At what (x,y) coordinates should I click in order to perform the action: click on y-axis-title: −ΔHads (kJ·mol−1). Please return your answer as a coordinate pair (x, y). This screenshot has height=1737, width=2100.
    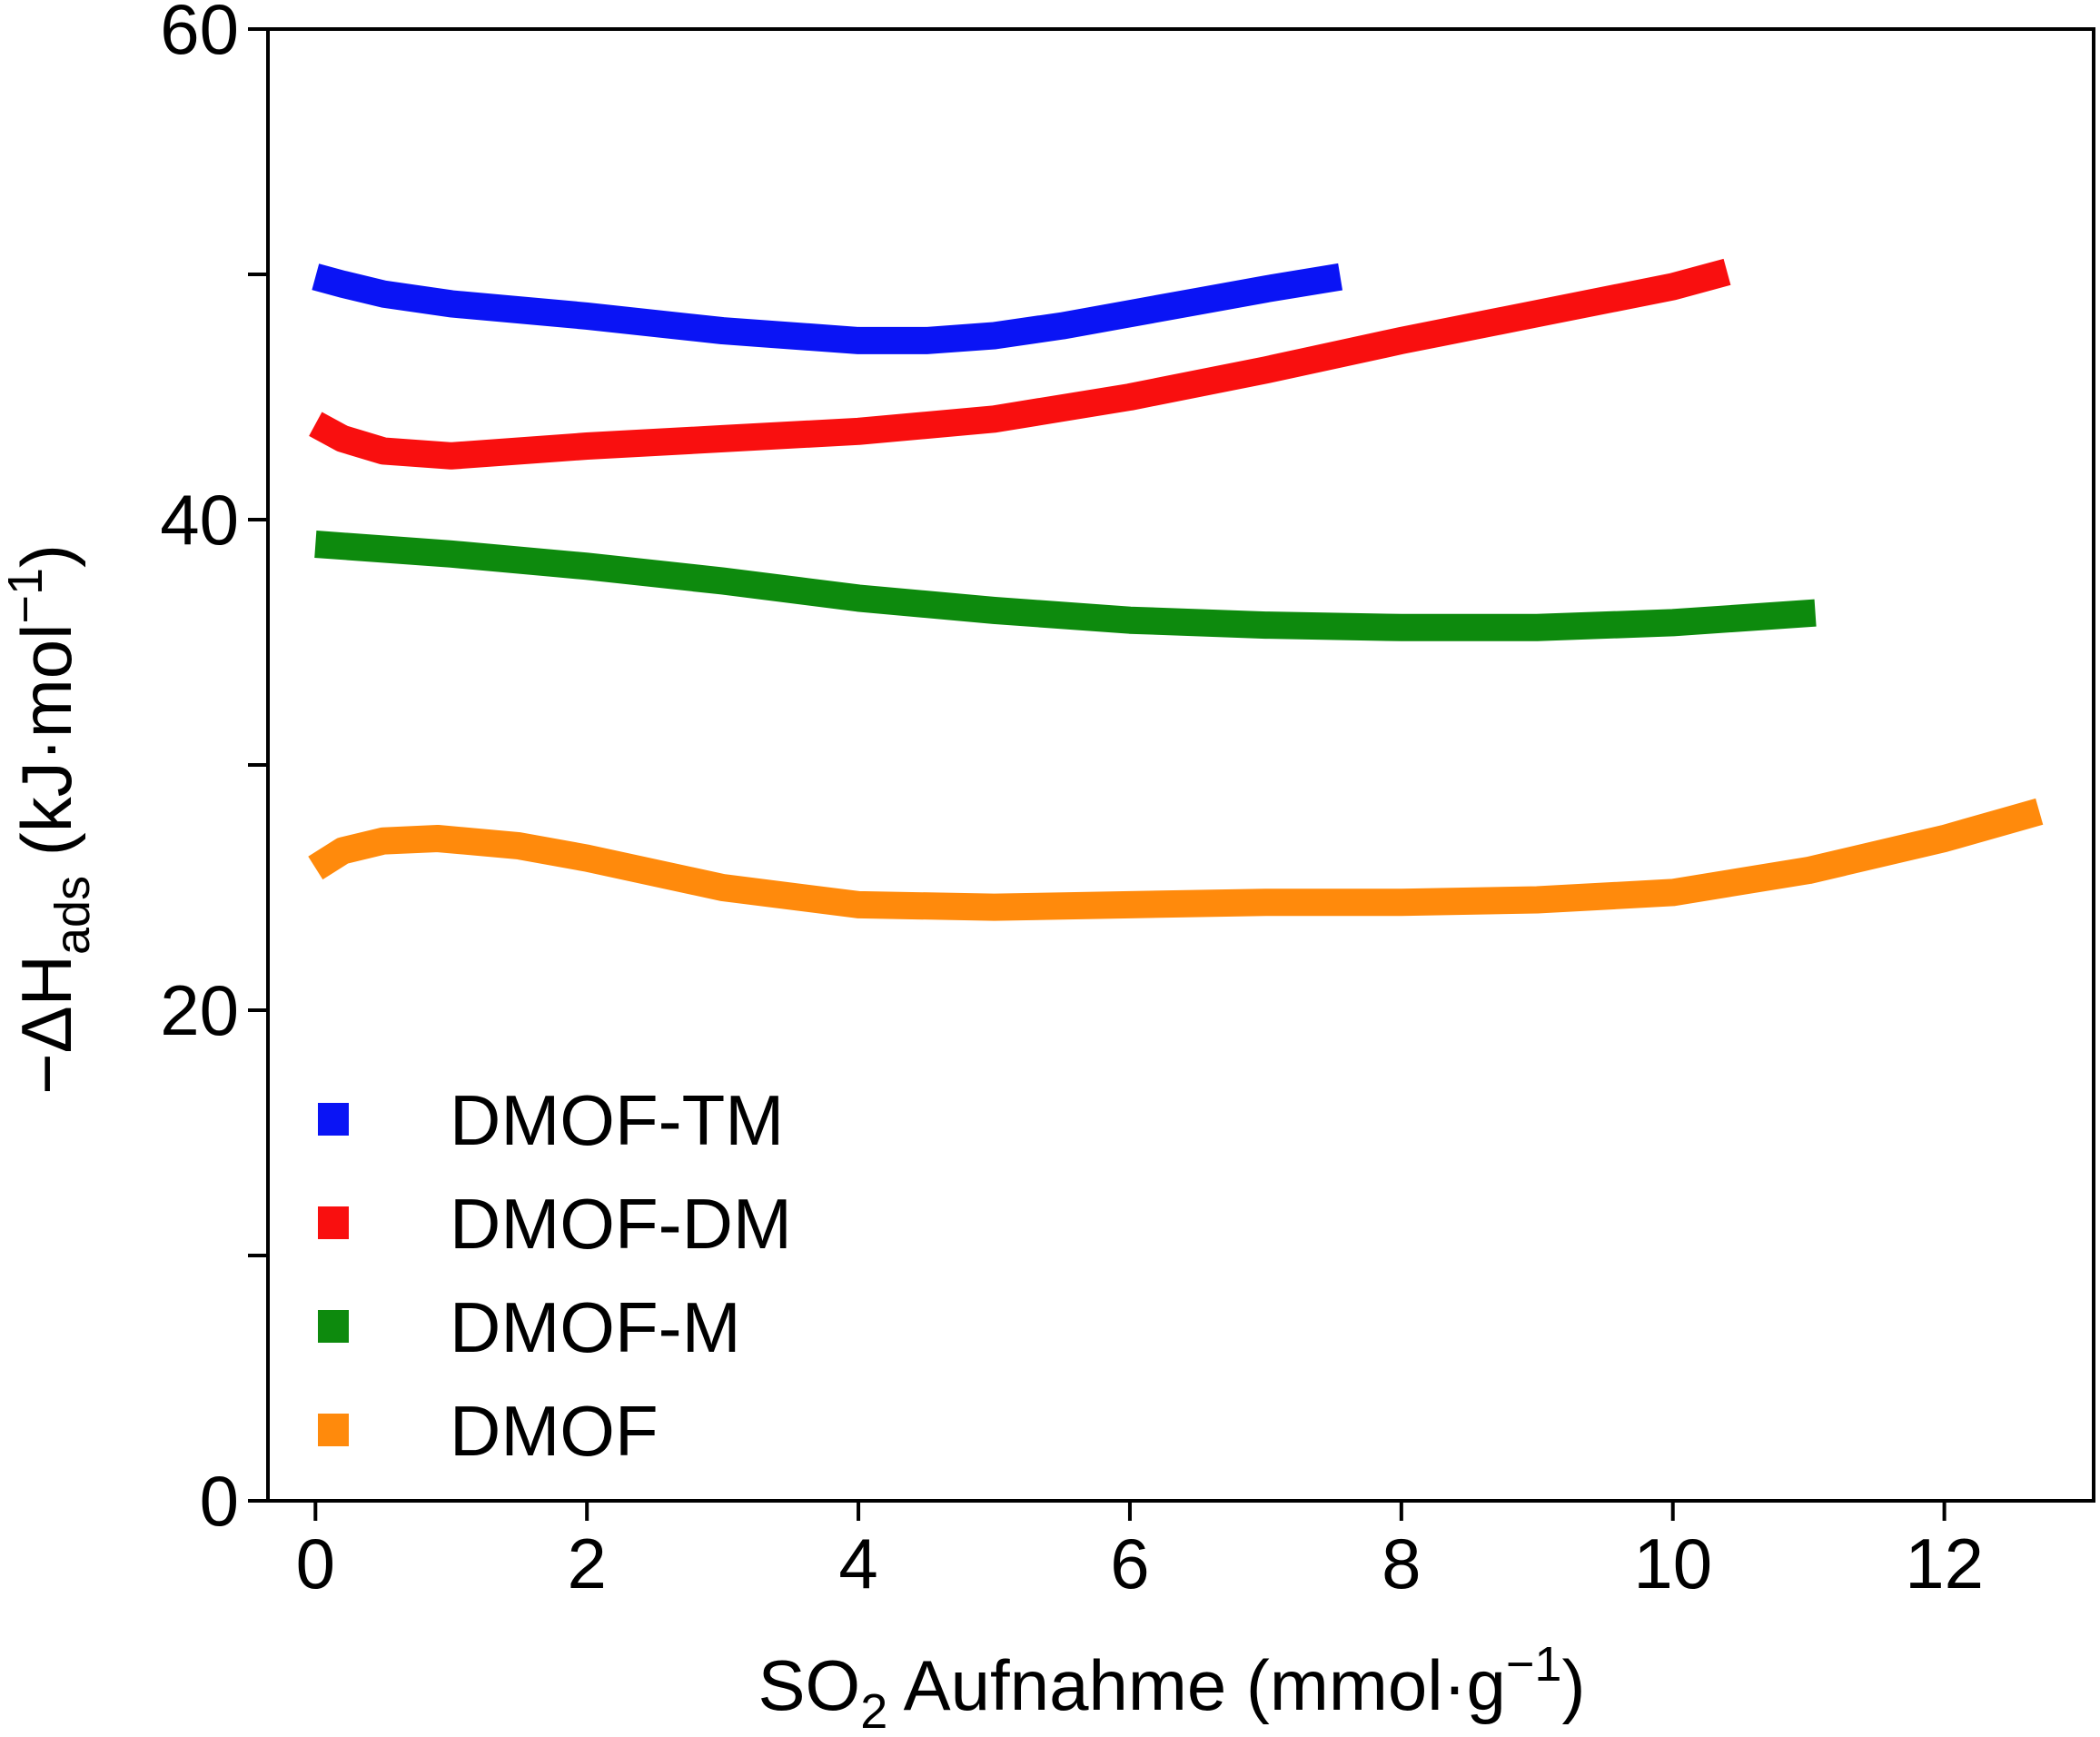
    Looking at the image, I should click on (50, 819).